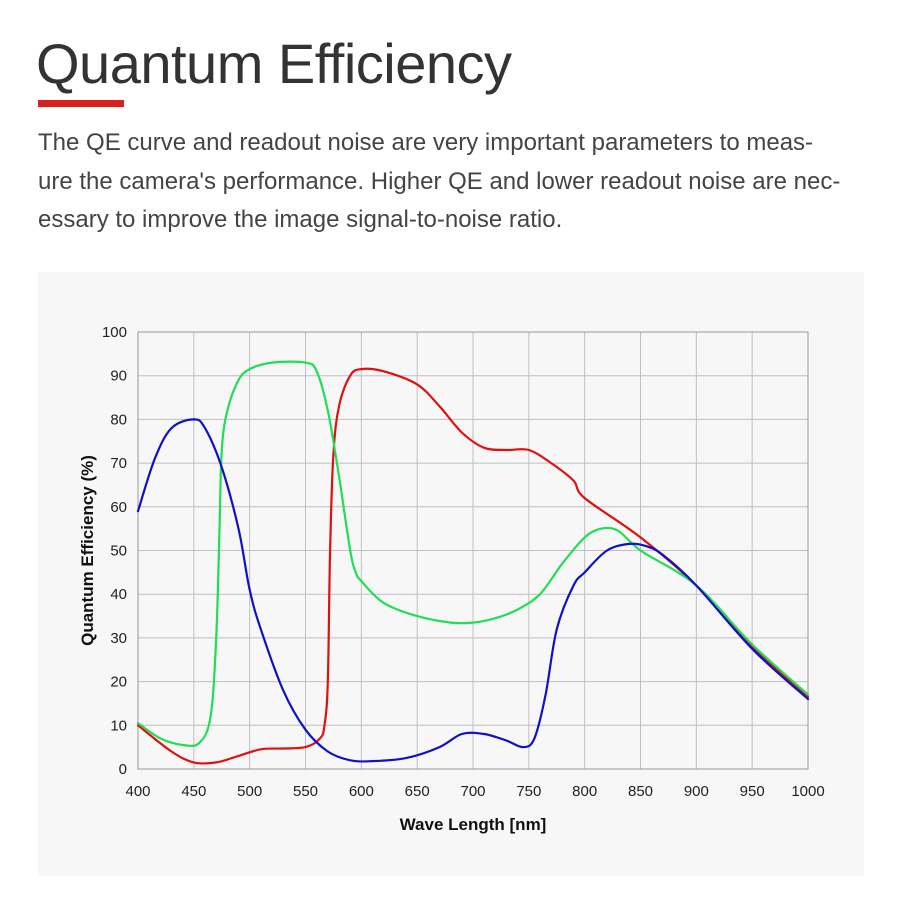  What do you see at coordinates (118, 419) in the screenshot?
I see `y-tick-label: 80` at bounding box center [118, 419].